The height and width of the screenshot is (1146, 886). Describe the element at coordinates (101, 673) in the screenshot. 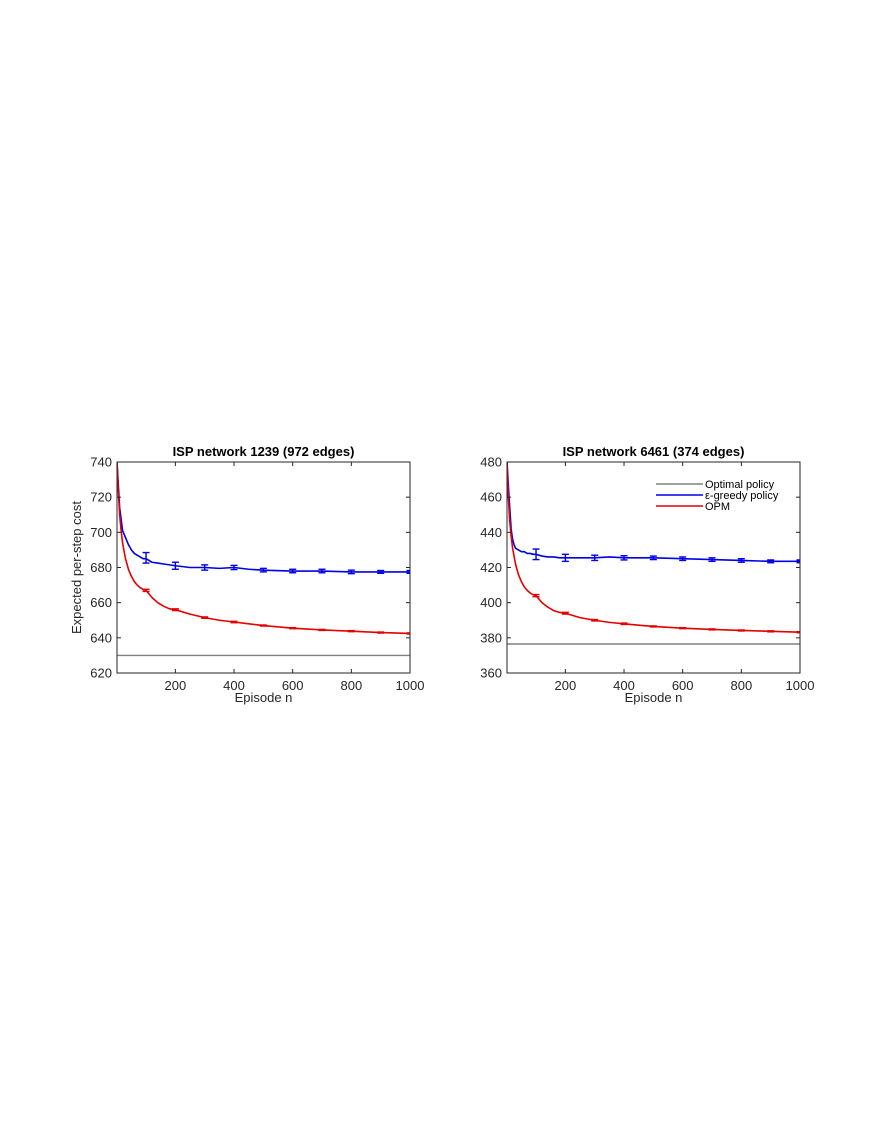

I see `y-tick-label: 620` at that location.